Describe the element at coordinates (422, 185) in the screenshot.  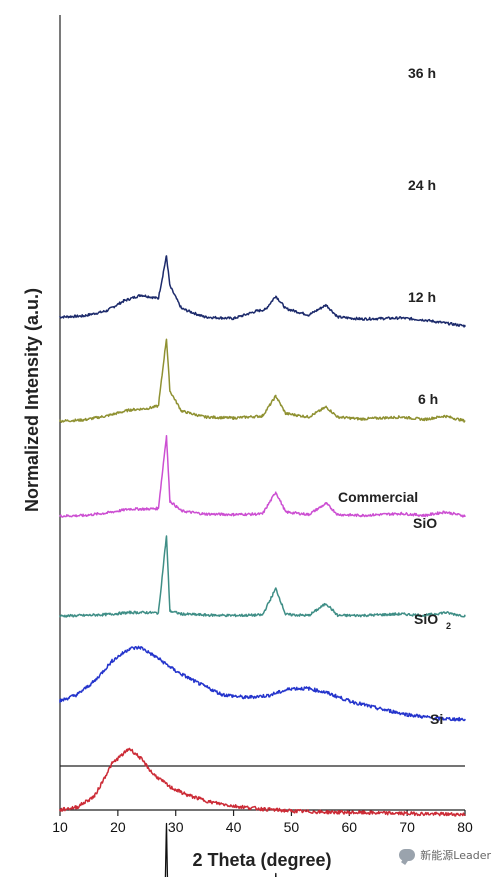
I see `series-label-24h: 24 h` at that location.